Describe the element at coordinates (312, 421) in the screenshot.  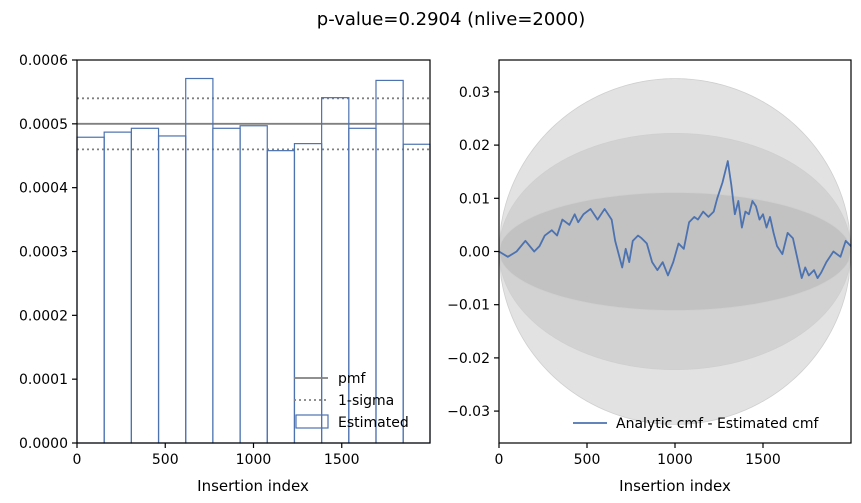
I see `legend-estimated-swatch` at that location.